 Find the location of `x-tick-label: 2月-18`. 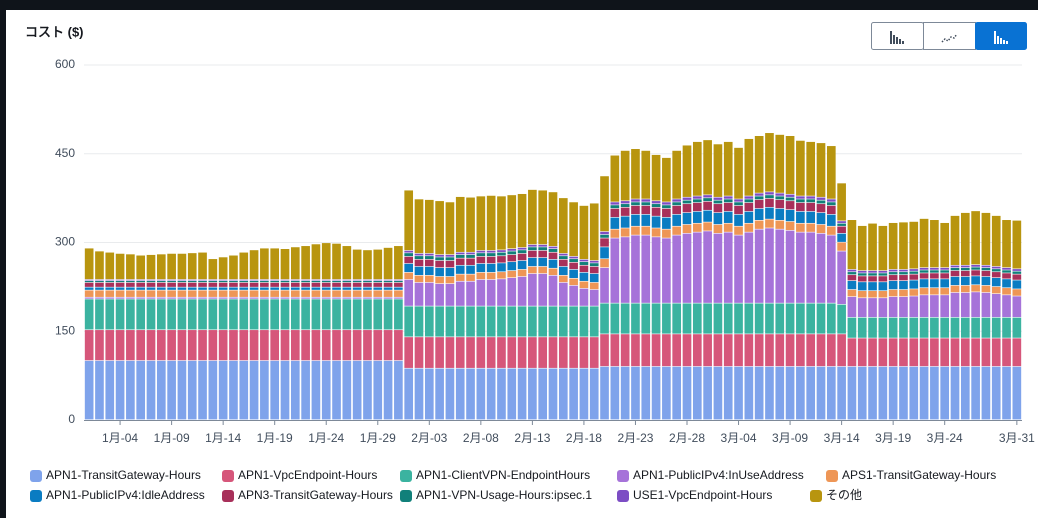

x-tick-label: 2月-18 is located at coordinates (584, 438).